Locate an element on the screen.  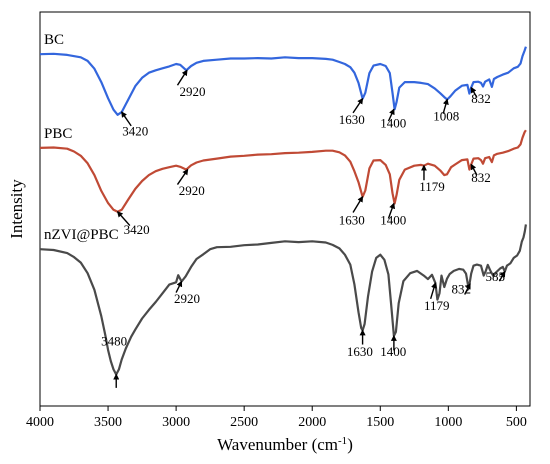
x-tick-label: 1500 is located at coordinates (380, 422).